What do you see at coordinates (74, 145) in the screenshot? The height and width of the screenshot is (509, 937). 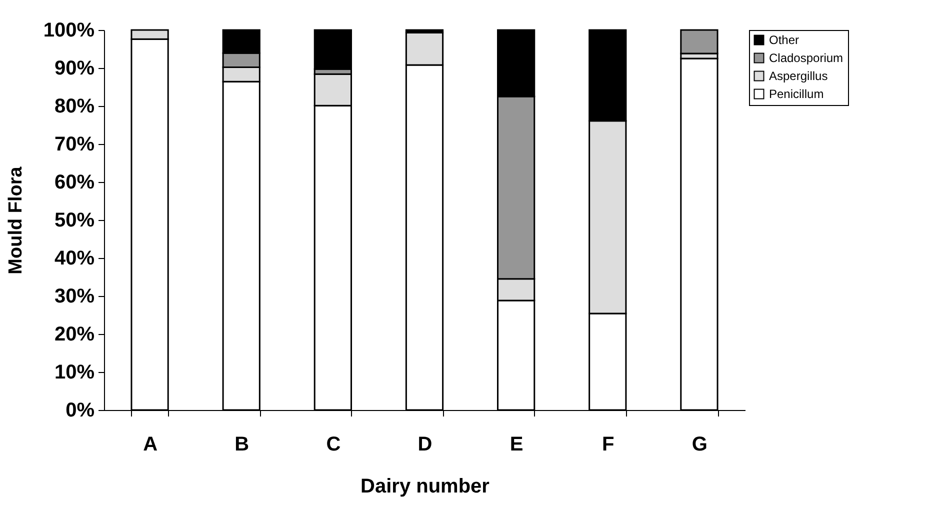 I see `y-tick-label: 70%` at bounding box center [74, 145].